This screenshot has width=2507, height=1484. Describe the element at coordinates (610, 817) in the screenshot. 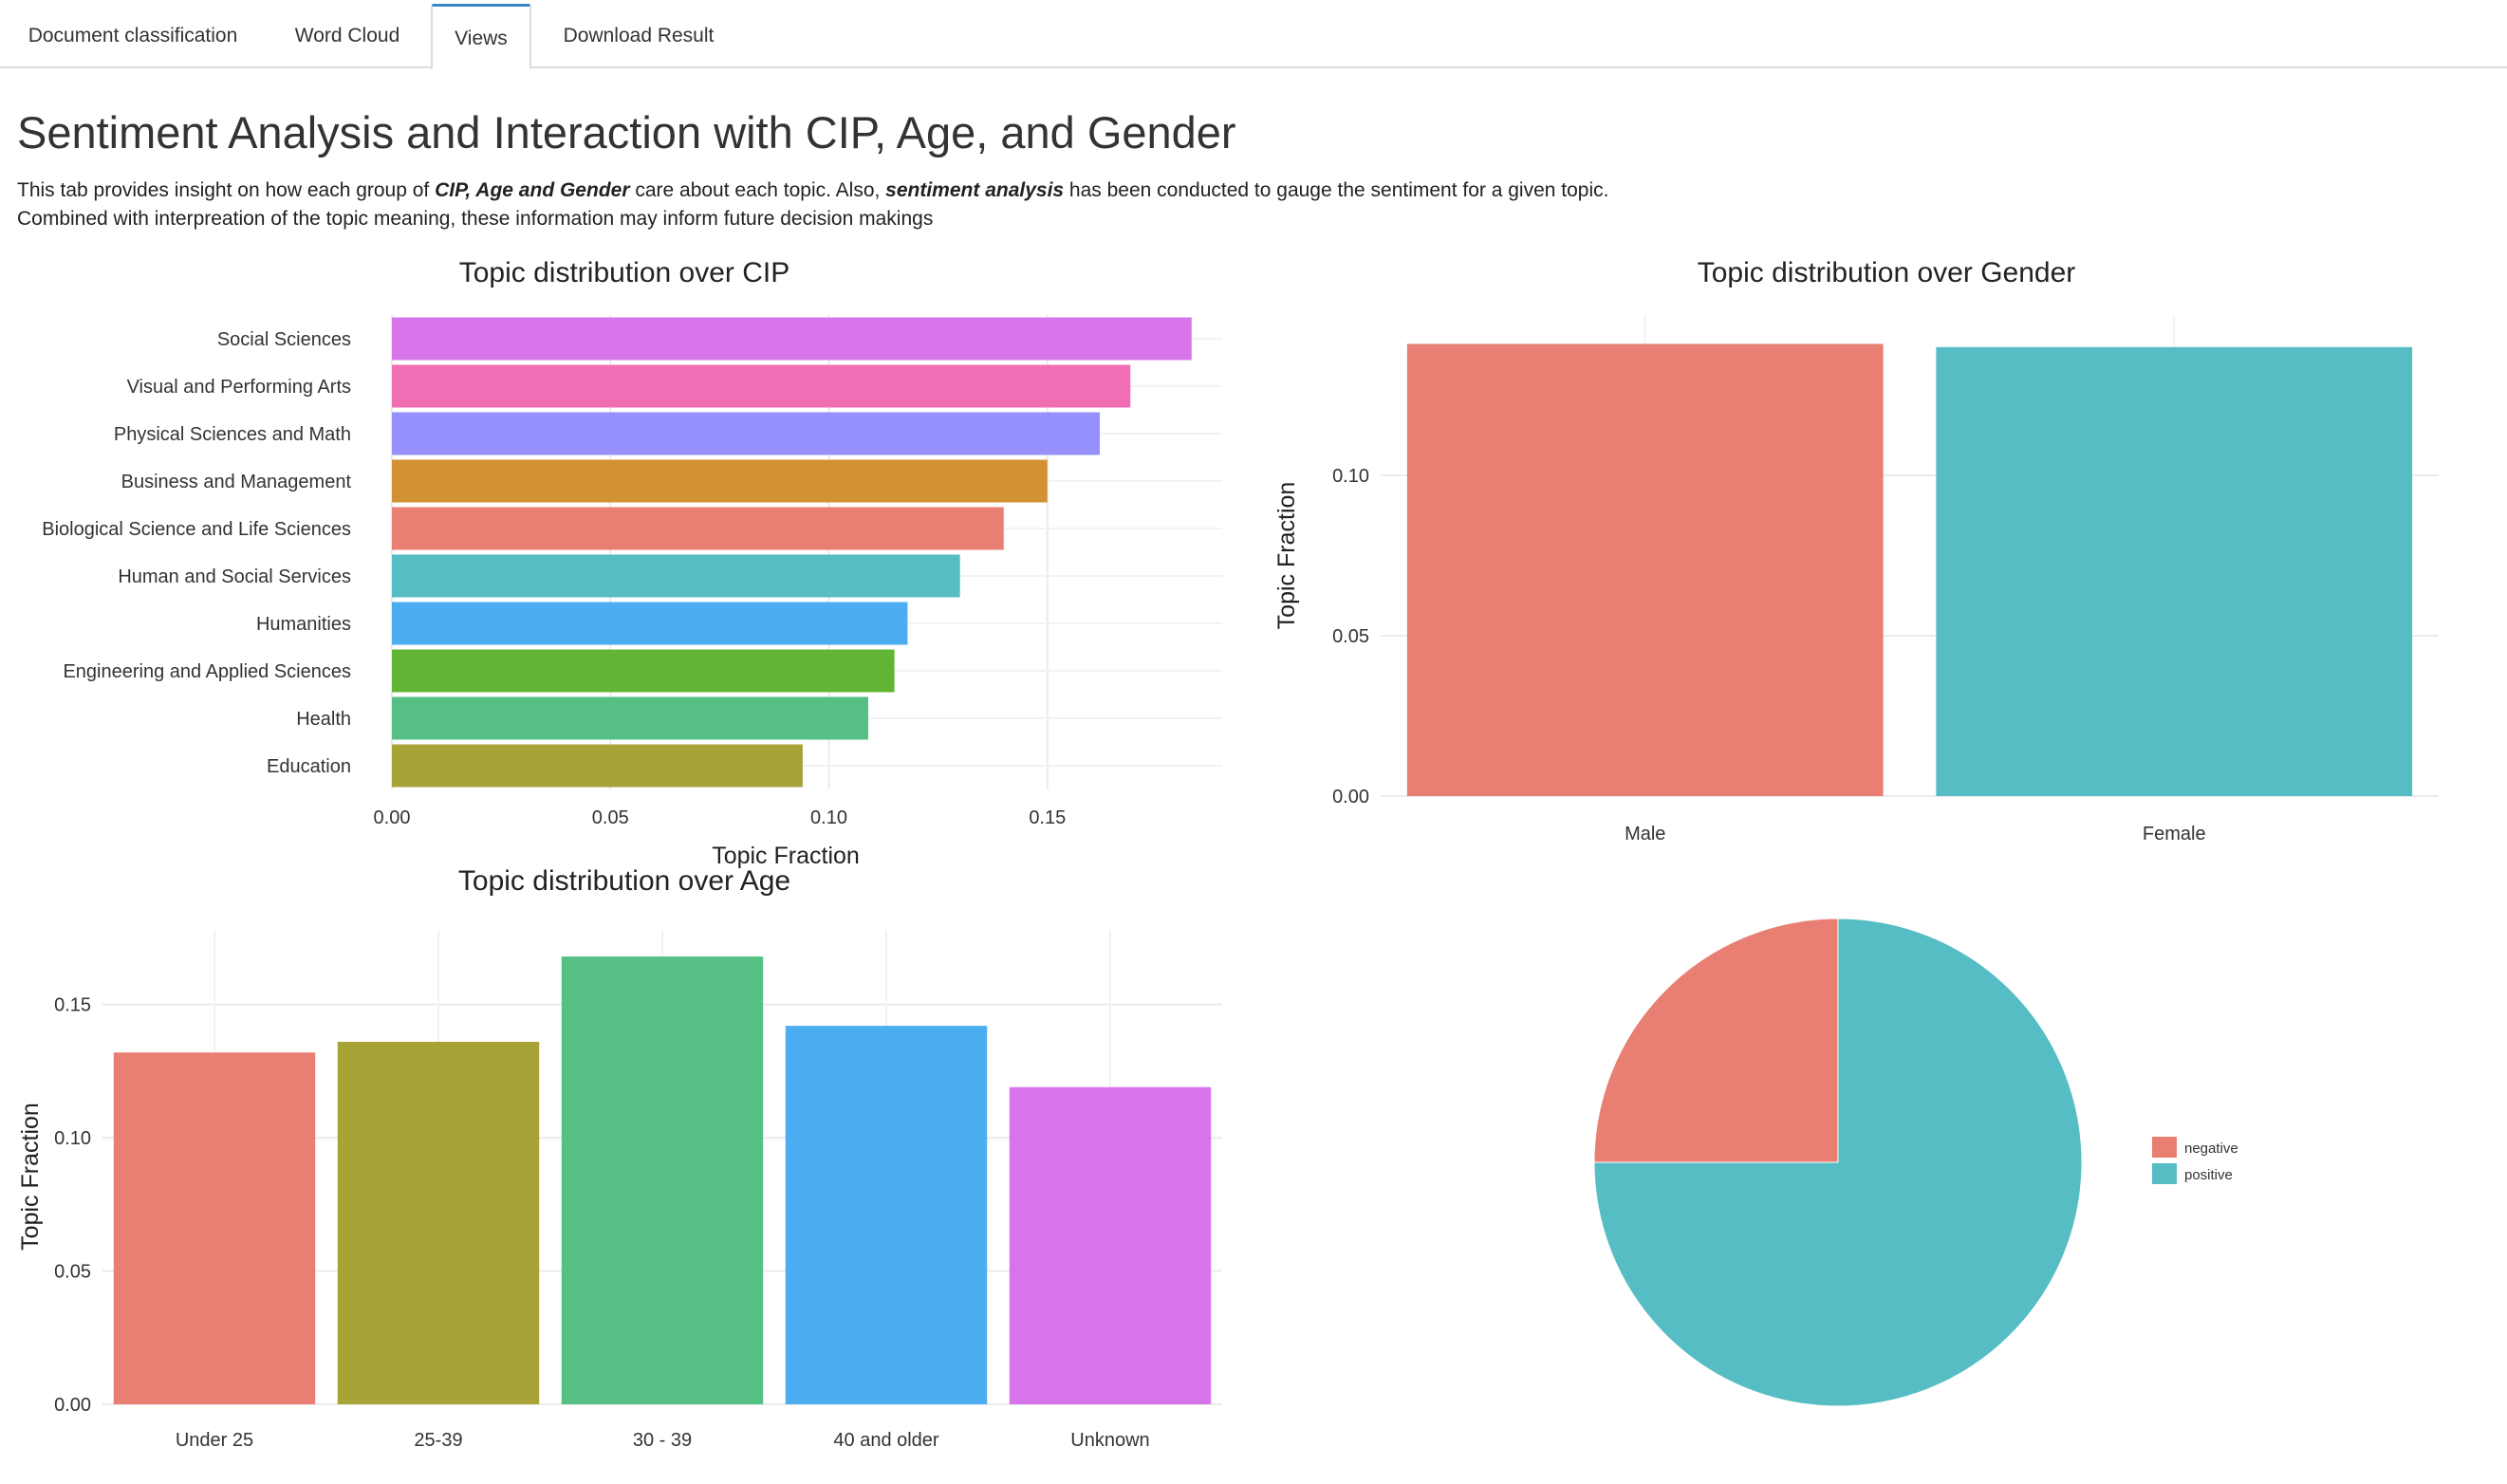

I see `x-tick-label: 0.05` at that location.